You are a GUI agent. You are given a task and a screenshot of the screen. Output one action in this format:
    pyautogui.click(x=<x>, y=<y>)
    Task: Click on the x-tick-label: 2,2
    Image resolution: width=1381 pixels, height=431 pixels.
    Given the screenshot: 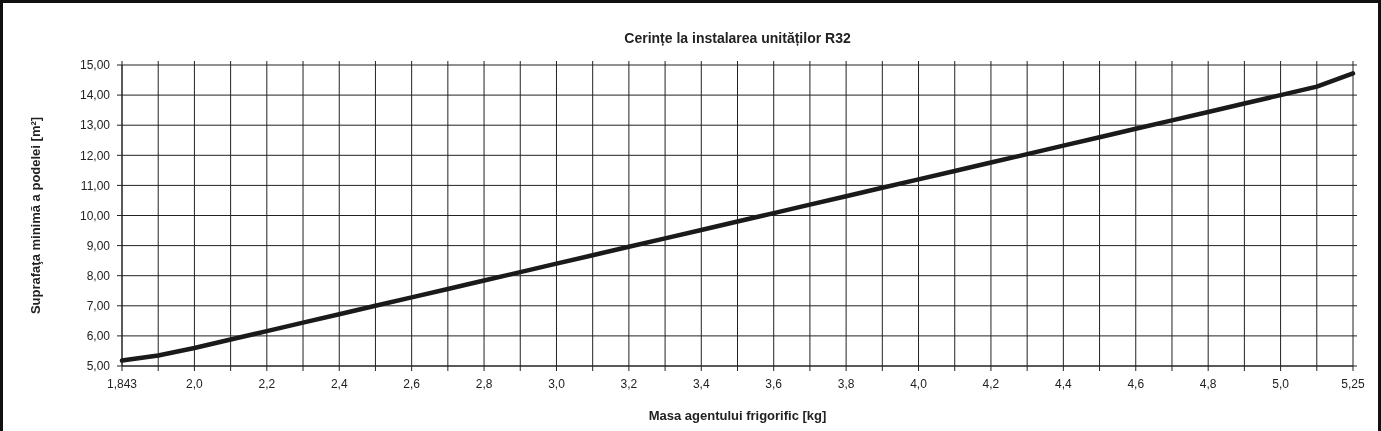 What is the action you would take?
    pyautogui.click(x=267, y=384)
    